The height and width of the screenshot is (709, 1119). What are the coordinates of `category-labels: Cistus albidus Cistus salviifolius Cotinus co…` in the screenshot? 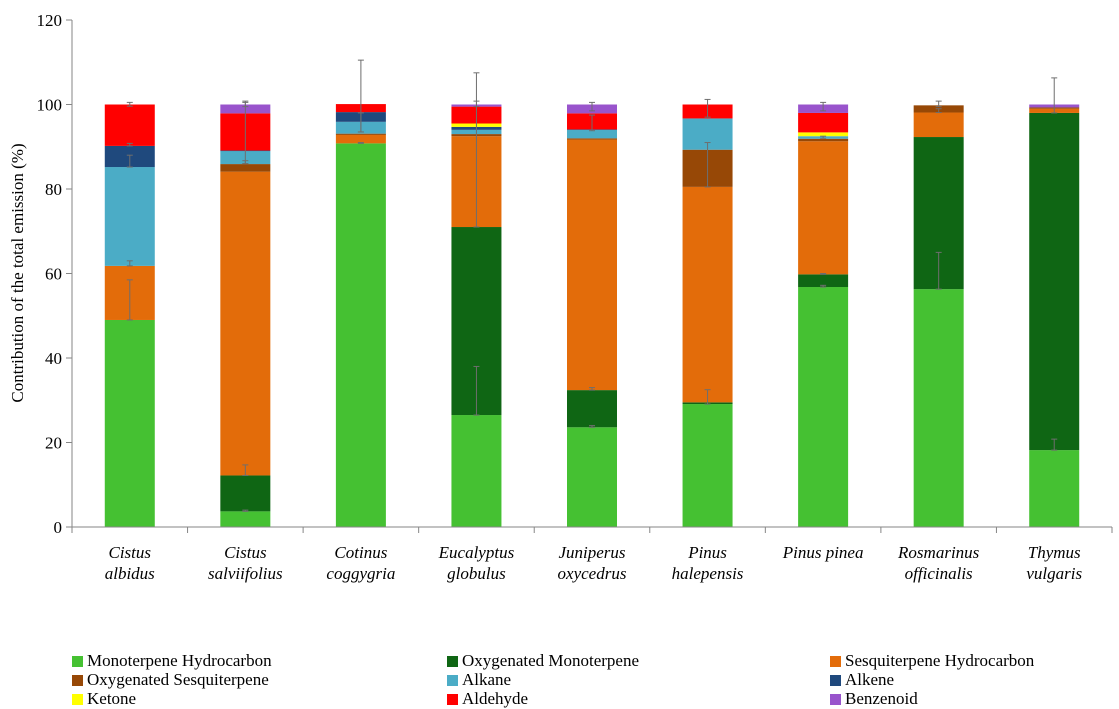 It's located at (594, 563).